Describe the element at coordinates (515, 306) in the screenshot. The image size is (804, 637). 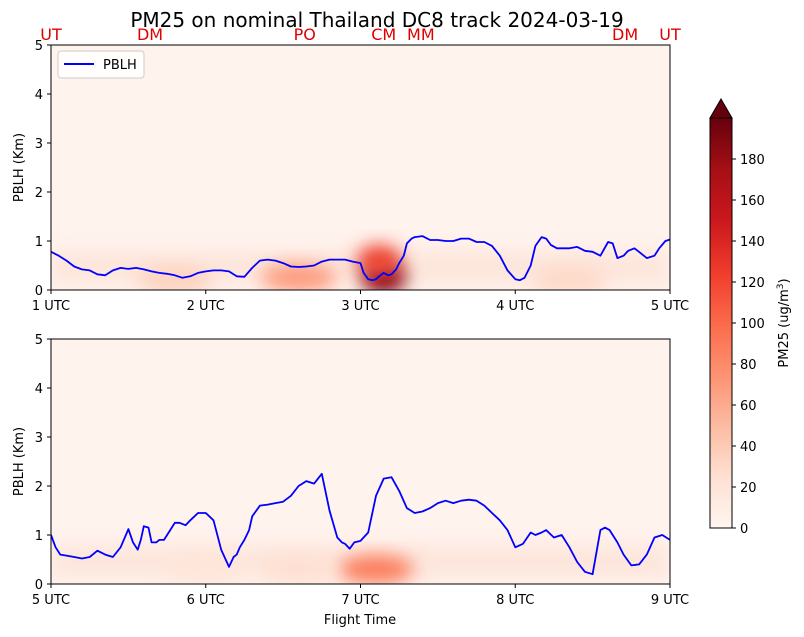
I see `x-tick-label: 4 UTC` at that location.